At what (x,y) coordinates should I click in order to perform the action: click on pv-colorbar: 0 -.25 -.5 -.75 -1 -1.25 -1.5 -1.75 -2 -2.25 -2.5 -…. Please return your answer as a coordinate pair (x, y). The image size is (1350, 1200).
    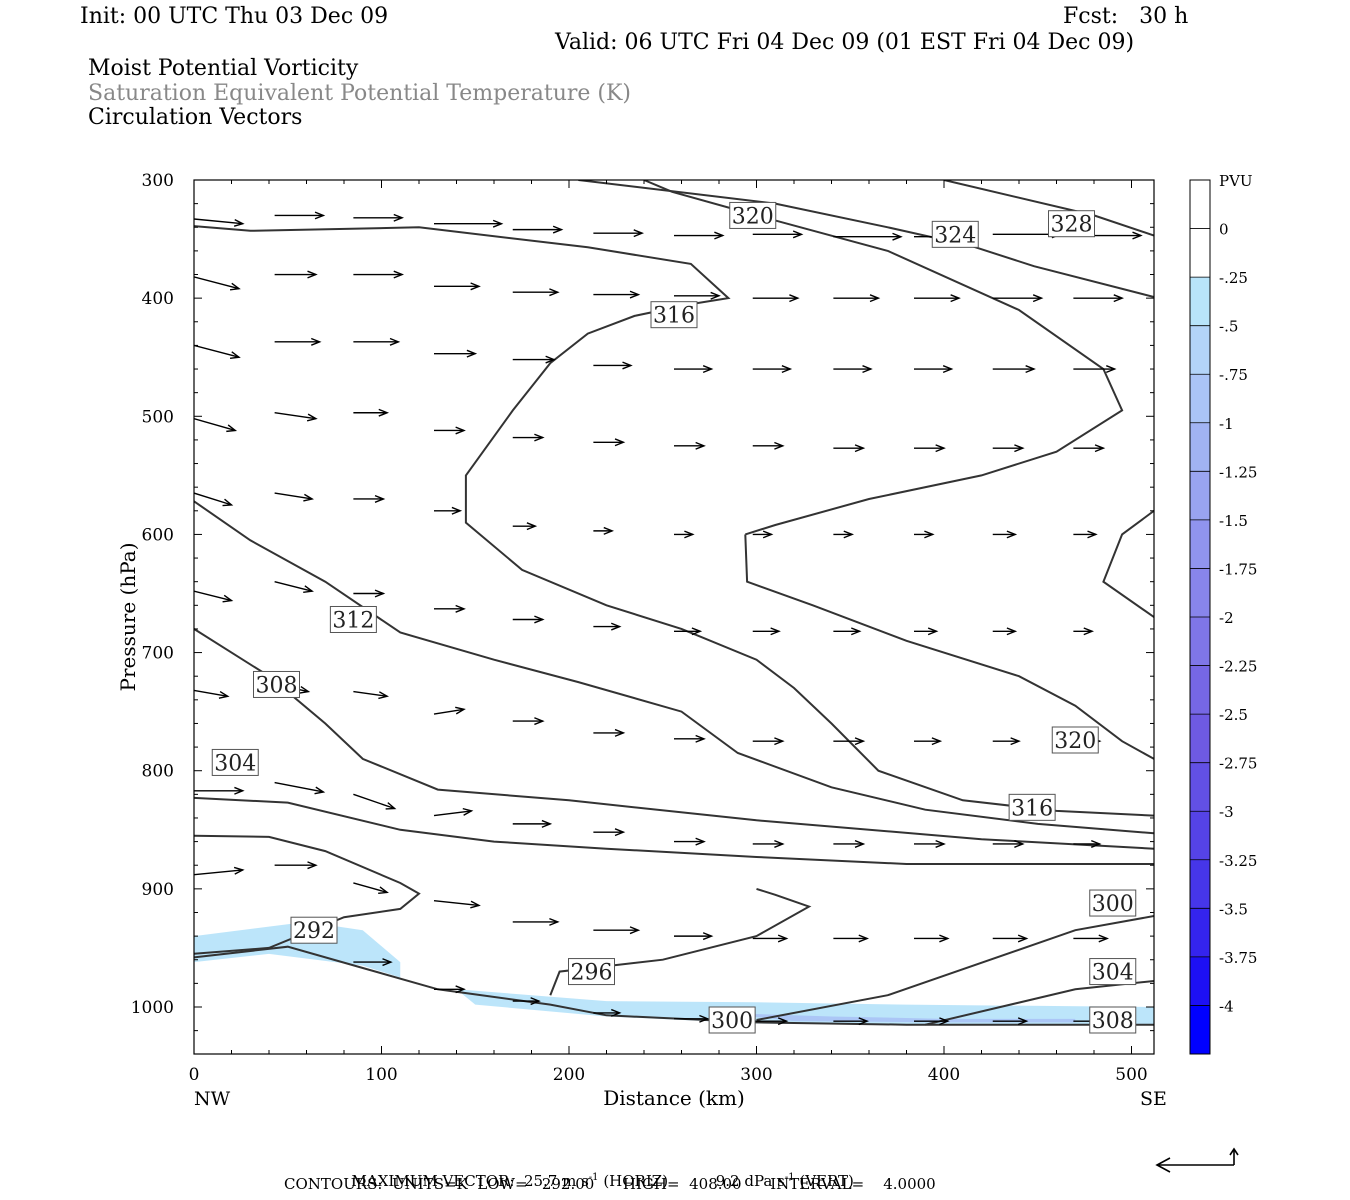
    Looking at the image, I should click on (1223, 617).